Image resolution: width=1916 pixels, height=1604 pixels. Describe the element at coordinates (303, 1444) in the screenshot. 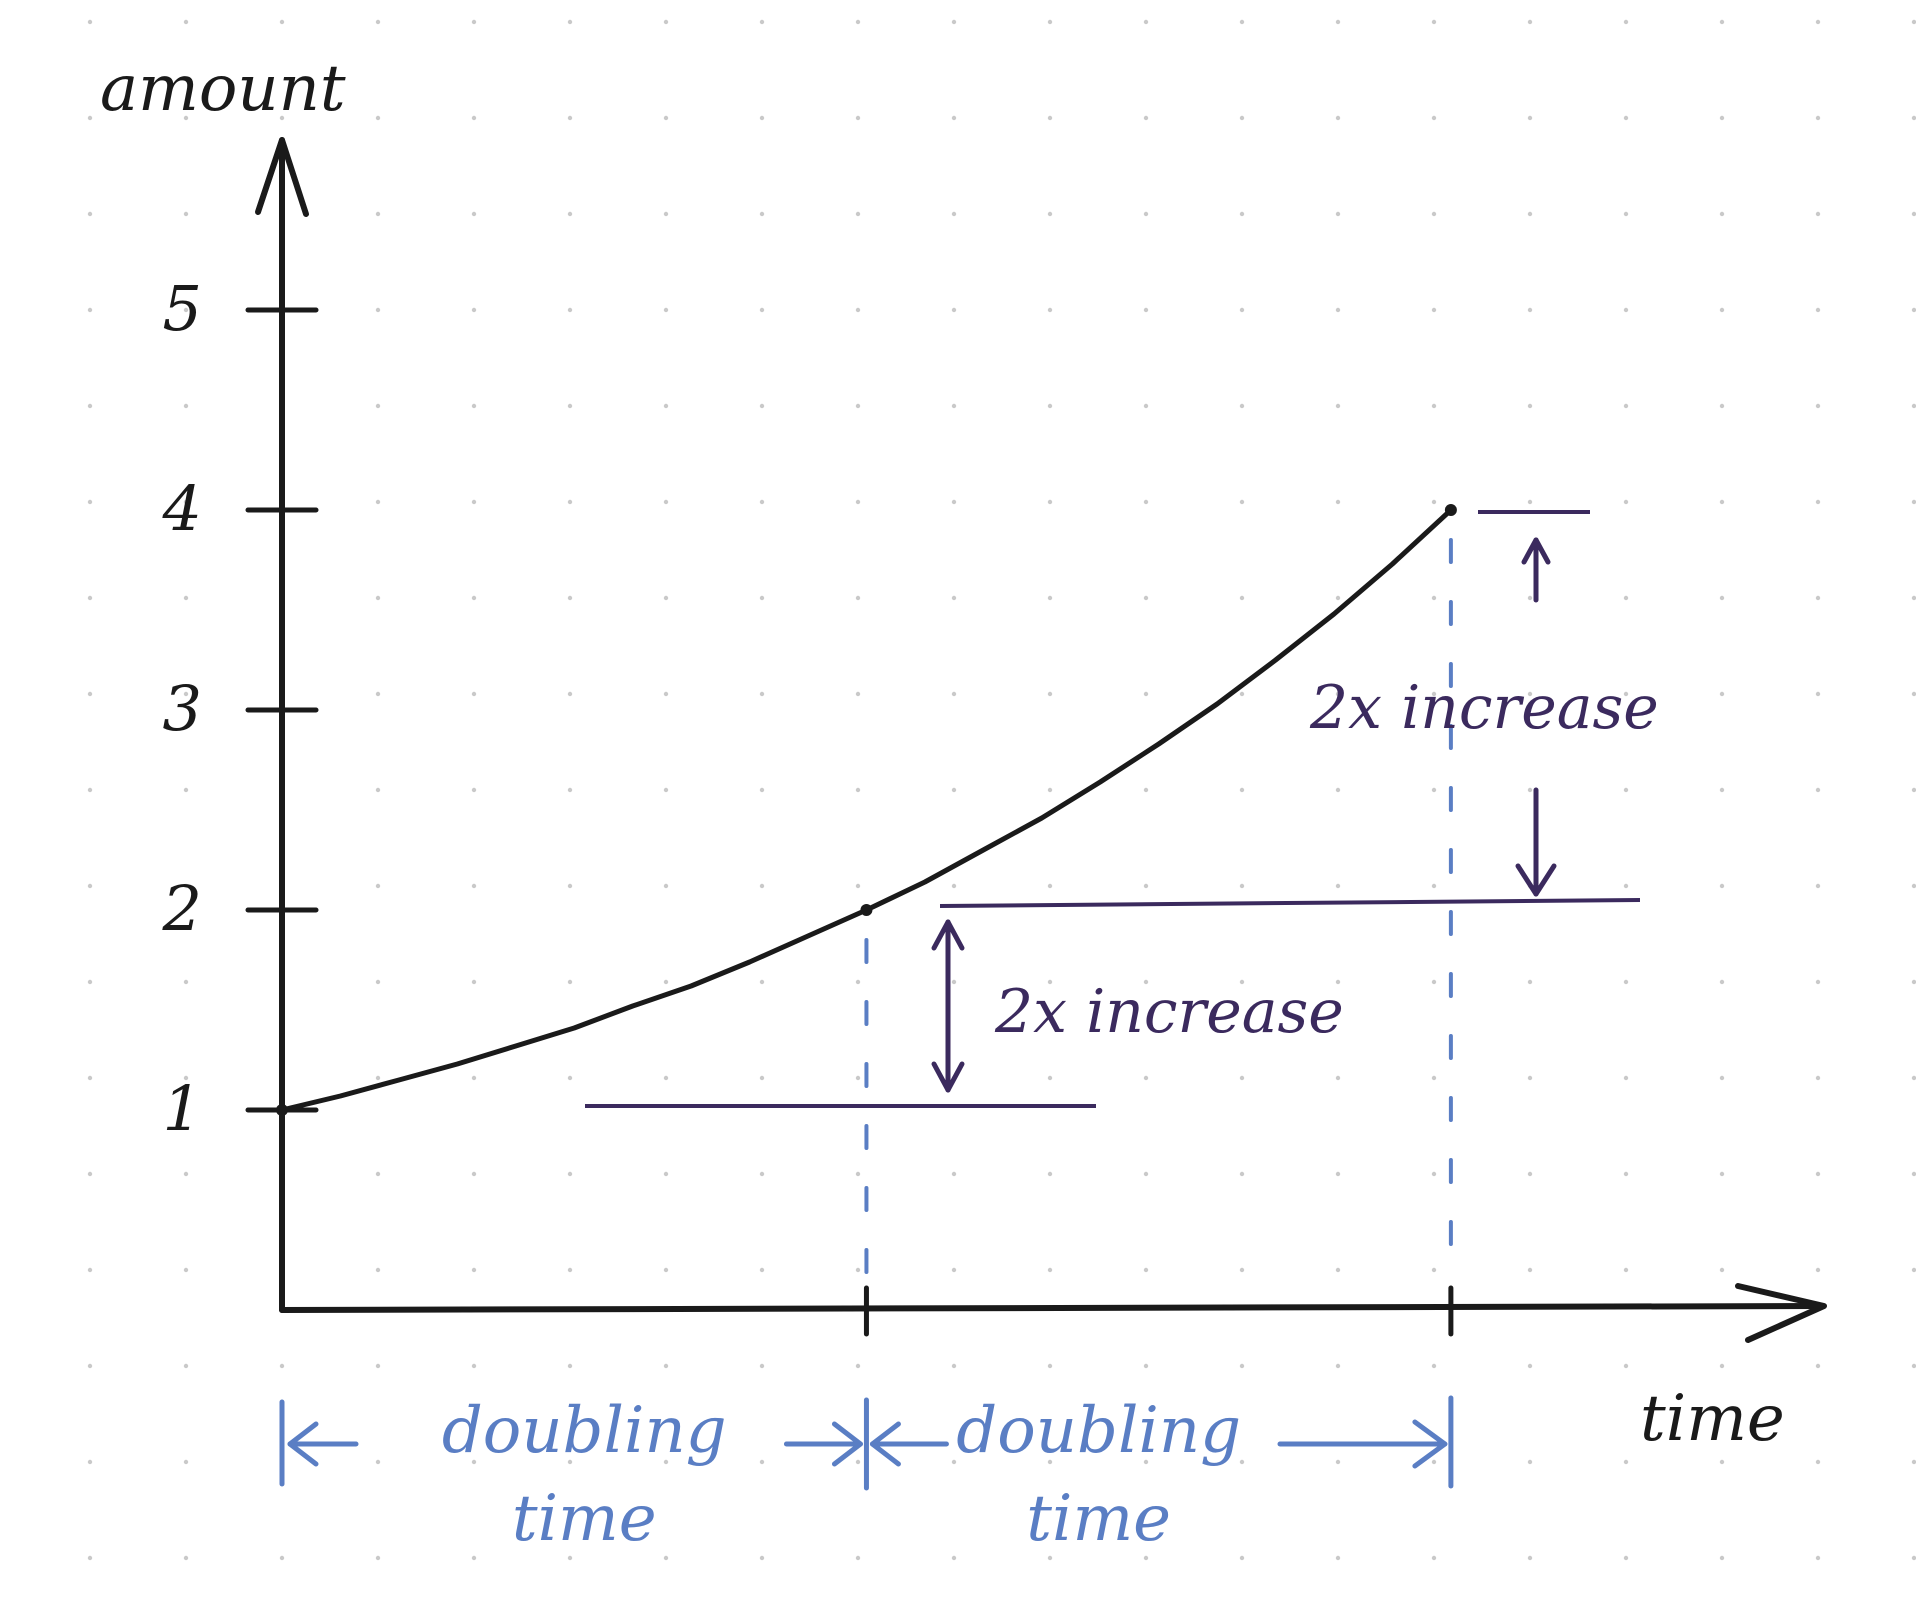

I see `doubling-1-left-arrowhead` at that location.